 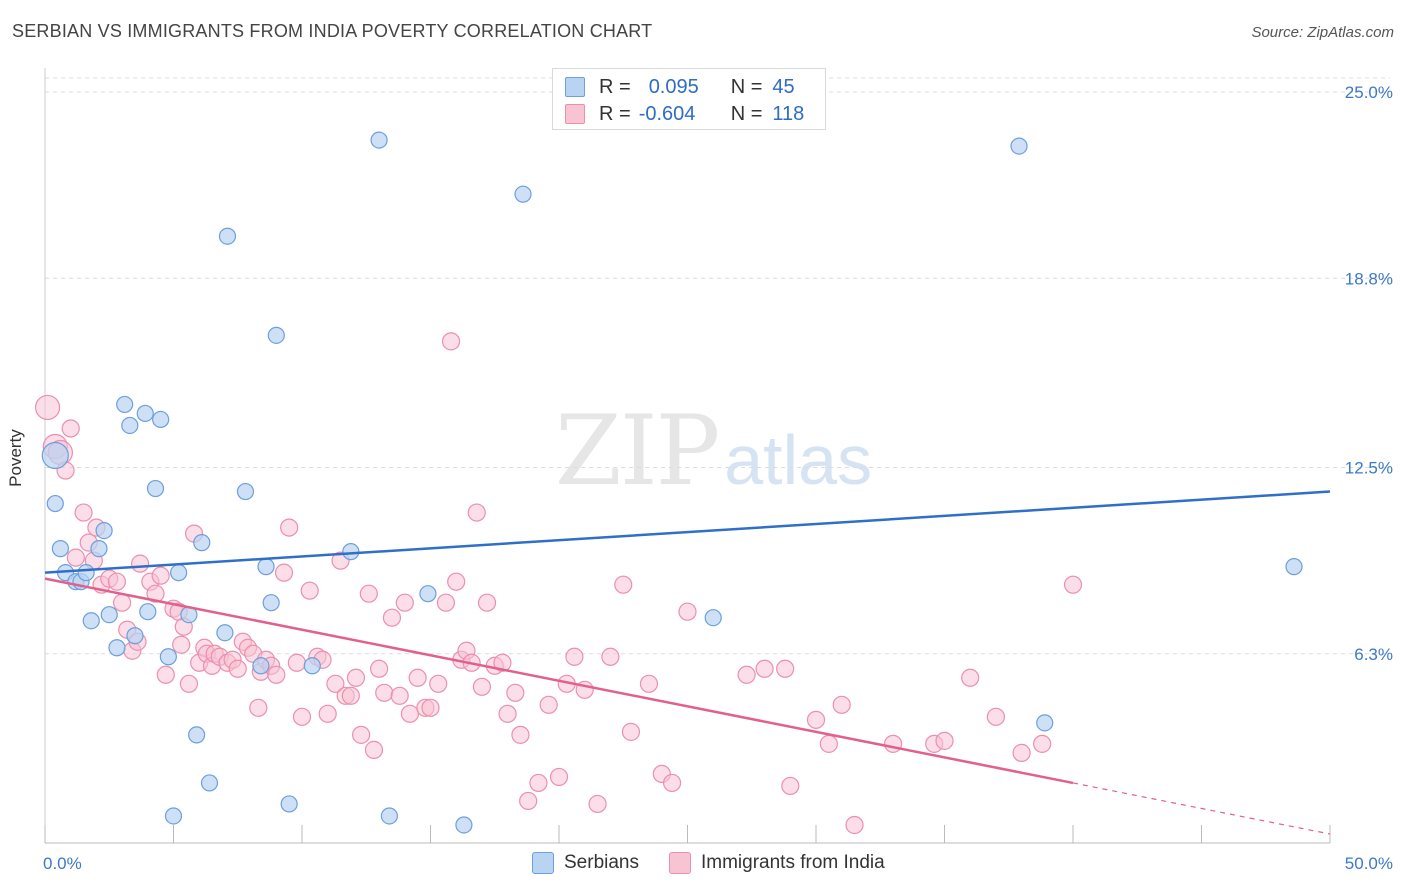 What do you see at coordinates (713, 451) in the screenshot?
I see `watermark: ZIPatlas` at bounding box center [713, 451].